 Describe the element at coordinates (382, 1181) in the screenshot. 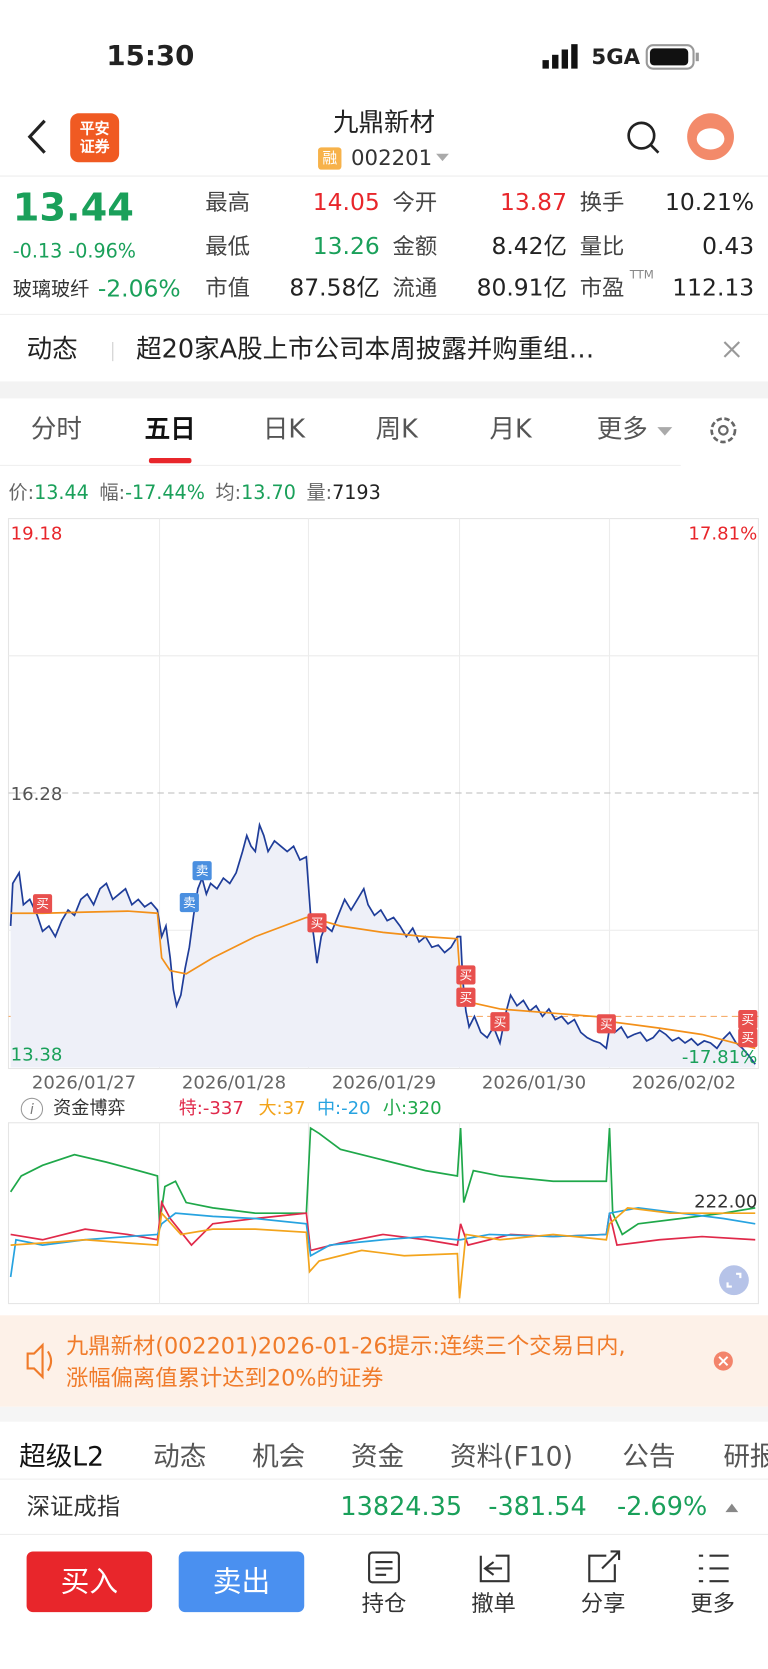

I see `small-line` at that location.